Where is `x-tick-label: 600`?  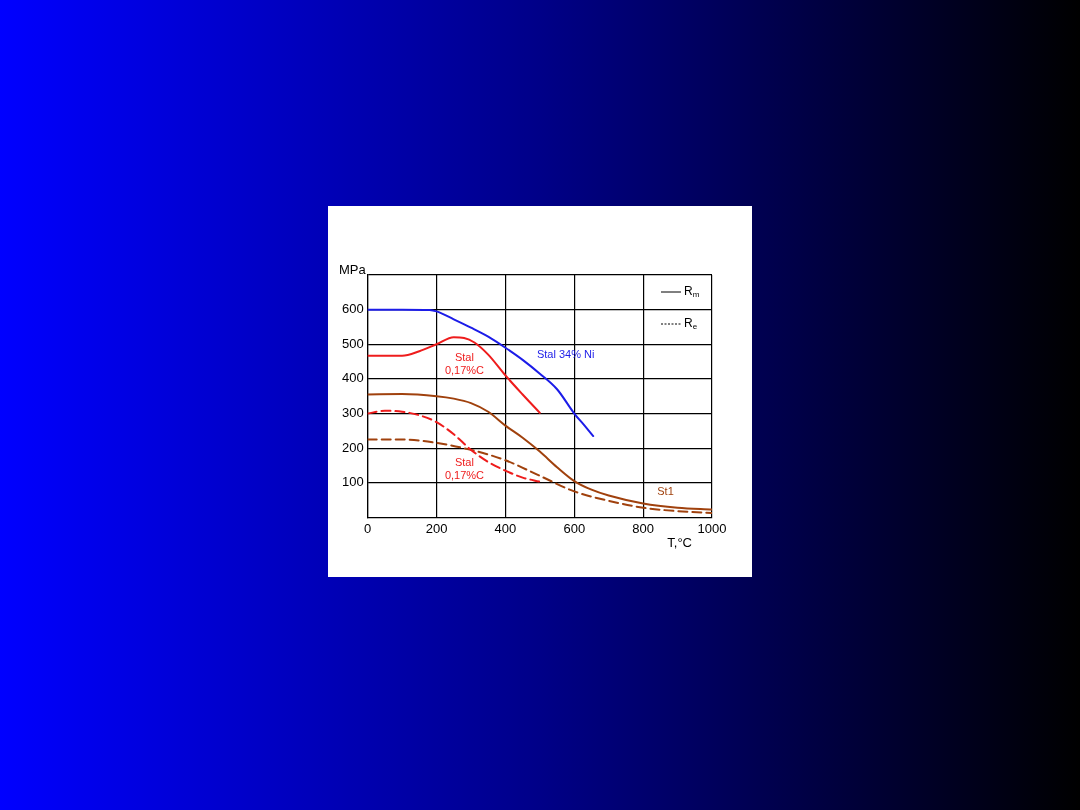
x-tick-label: 600 is located at coordinates (574, 528).